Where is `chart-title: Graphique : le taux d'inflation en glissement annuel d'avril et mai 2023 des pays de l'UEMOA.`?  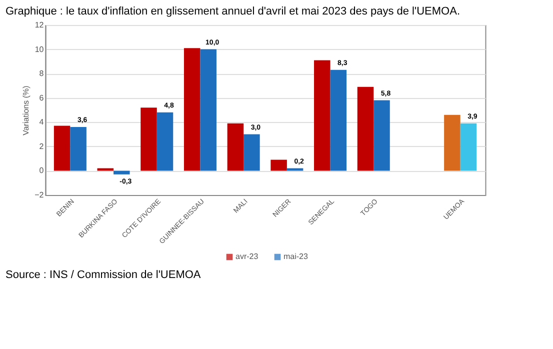 chart-title: Graphique : le taux d'inflation en glissement annuel d'avril et mai 2023 des pays de l'UEMOA. is located at coordinates (233, 12).